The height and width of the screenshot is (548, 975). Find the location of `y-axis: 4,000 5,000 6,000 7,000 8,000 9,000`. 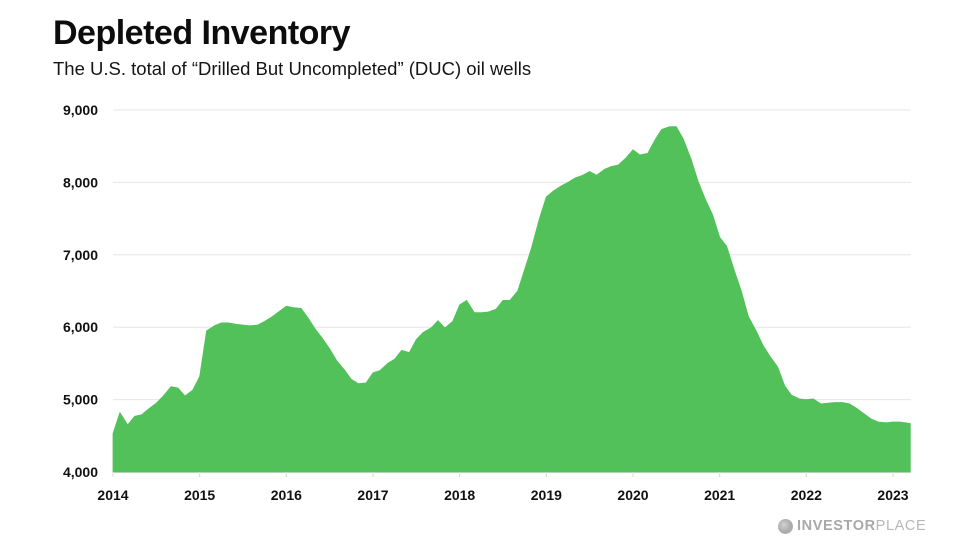

y-axis: 4,000 5,000 6,000 7,000 8,000 9,000 is located at coordinates (80, 291).